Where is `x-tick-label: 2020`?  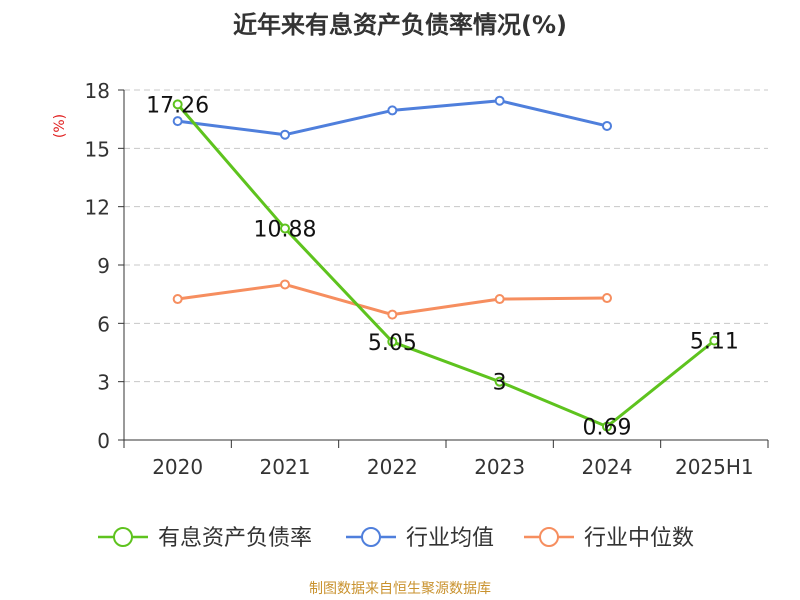 x-tick-label: 2020 is located at coordinates (177, 467).